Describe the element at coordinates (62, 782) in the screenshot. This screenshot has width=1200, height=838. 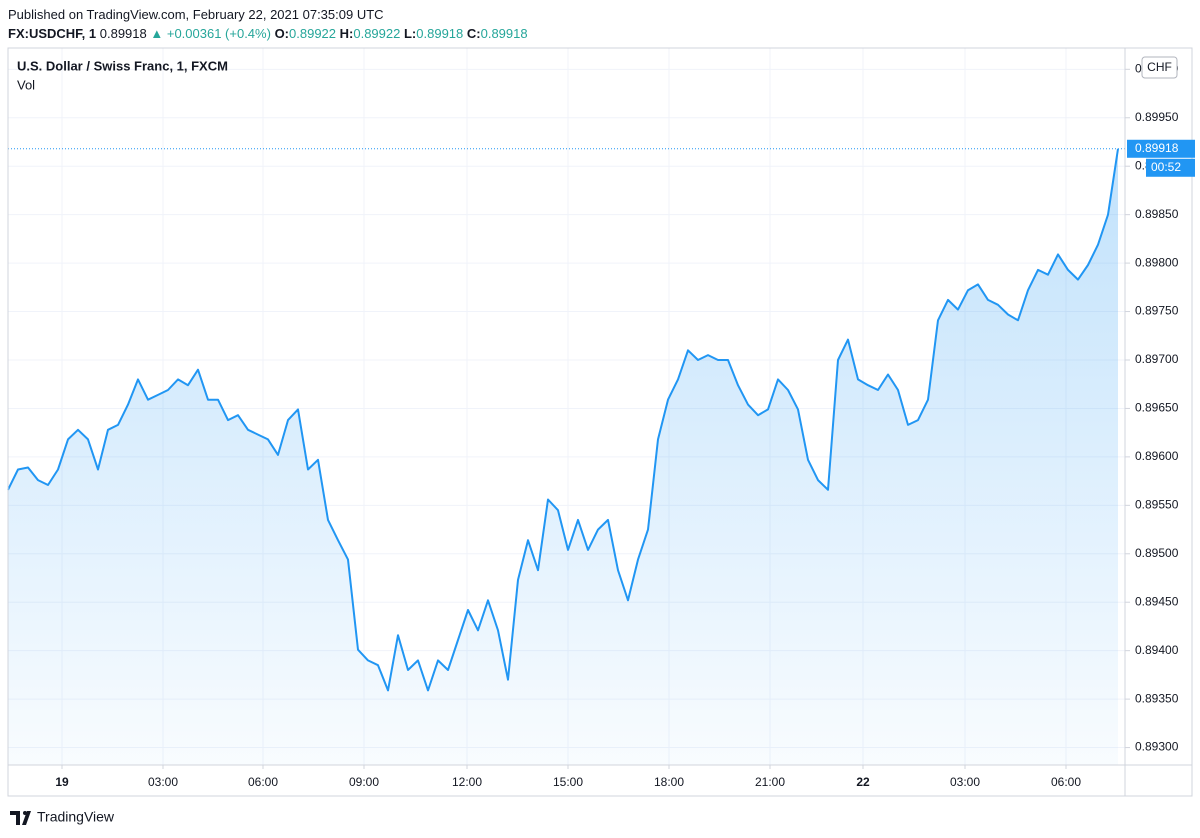
I see `x-tick-label: 19` at that location.